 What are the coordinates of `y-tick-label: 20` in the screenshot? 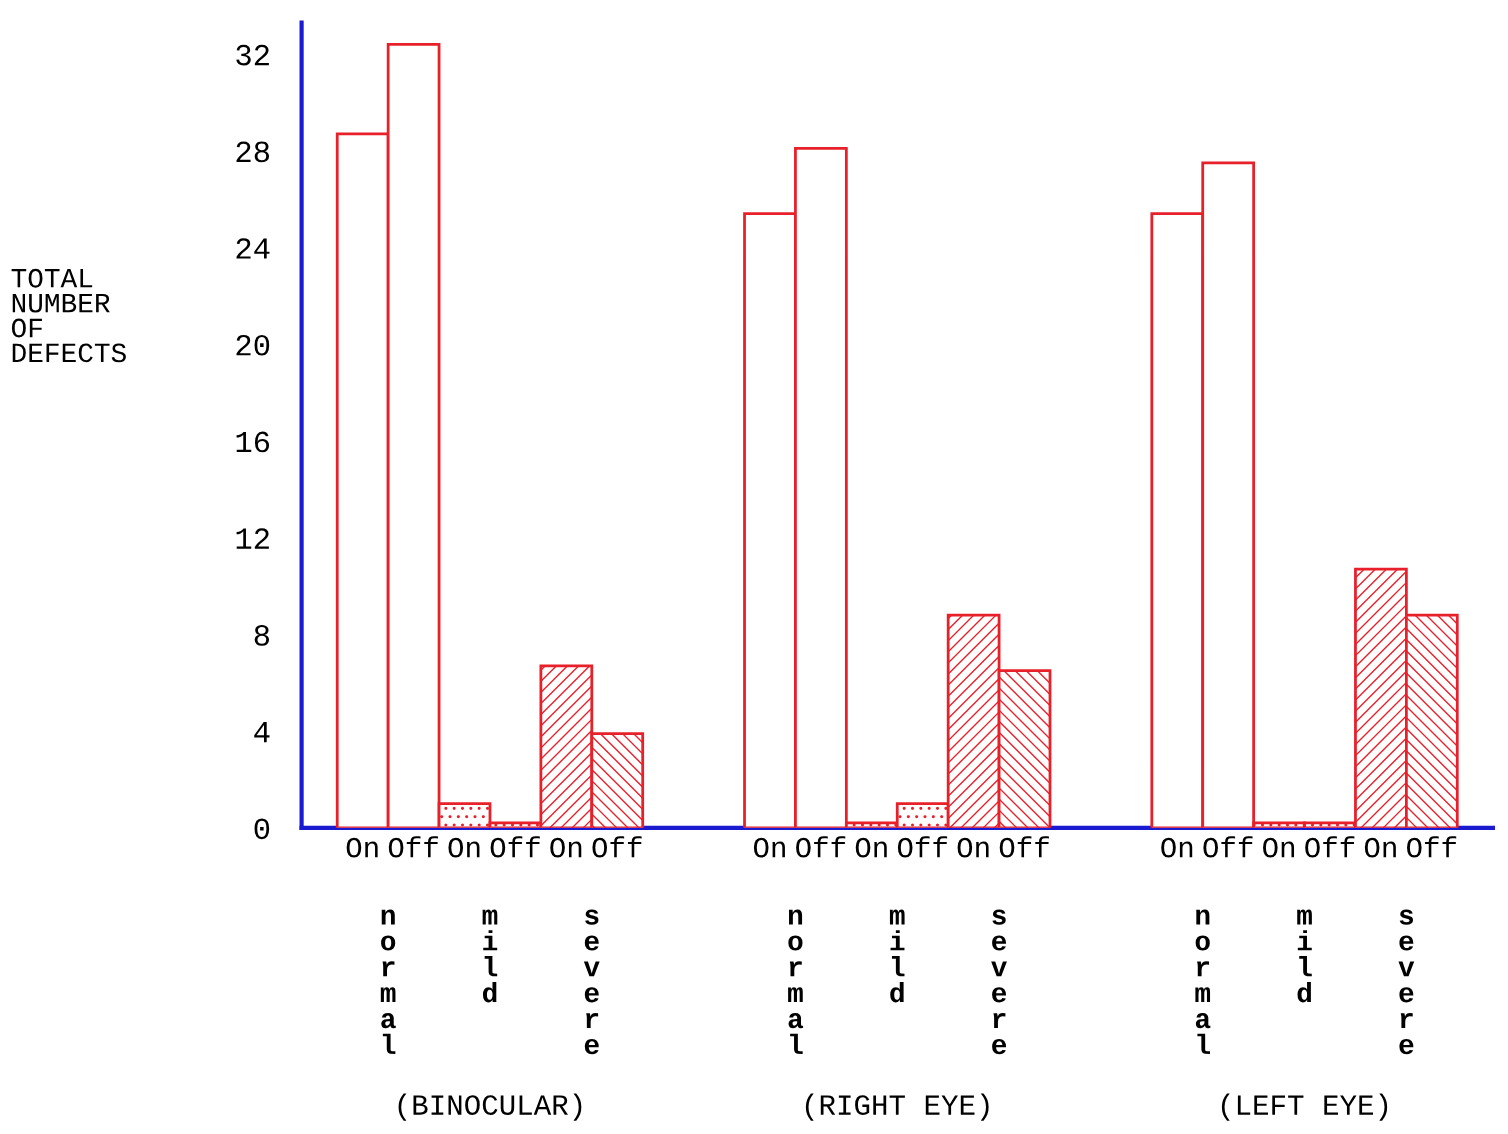 It's located at (253, 345).